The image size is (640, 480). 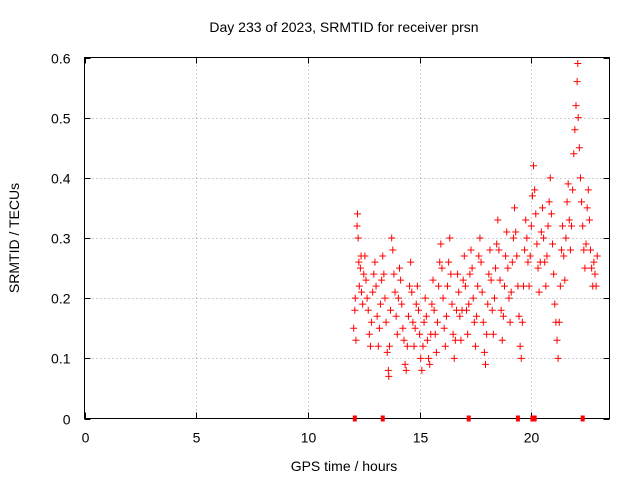 I want to click on y-tick-label: 0, so click(x=67, y=420).